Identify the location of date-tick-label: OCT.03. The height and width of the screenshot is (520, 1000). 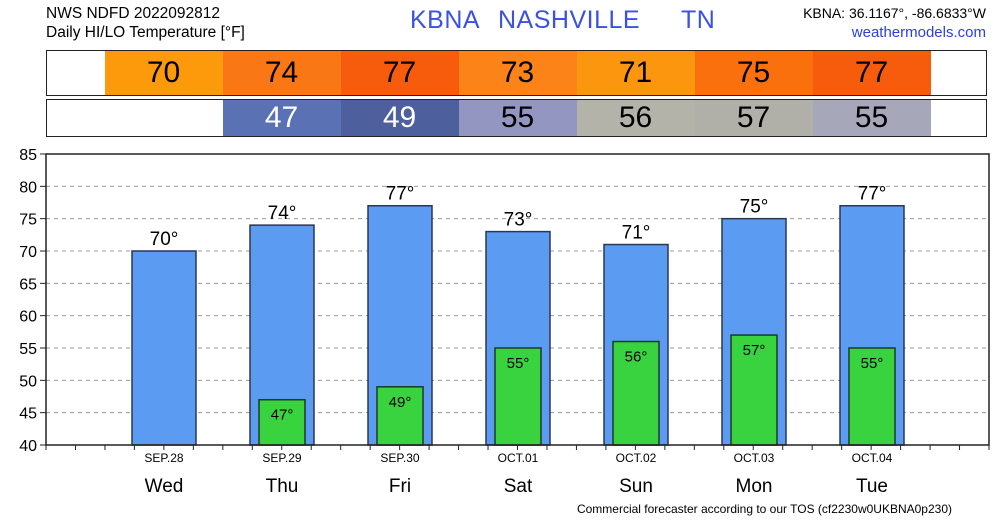
(754, 458).